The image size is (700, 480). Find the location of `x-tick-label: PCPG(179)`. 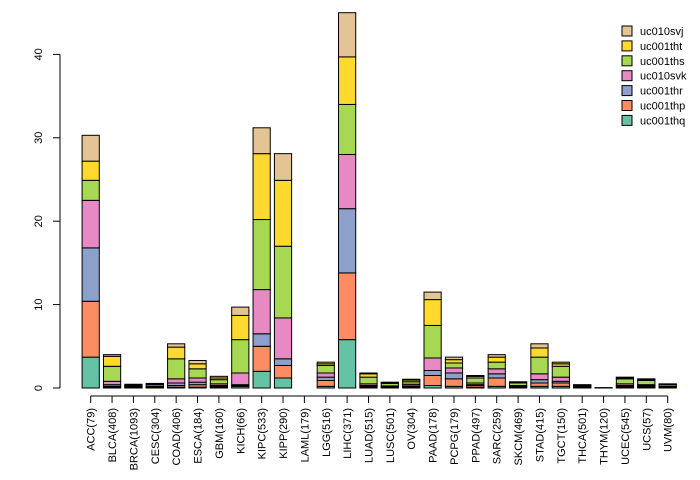

x-tick-label: PCPG(179) is located at coordinates (455, 436).